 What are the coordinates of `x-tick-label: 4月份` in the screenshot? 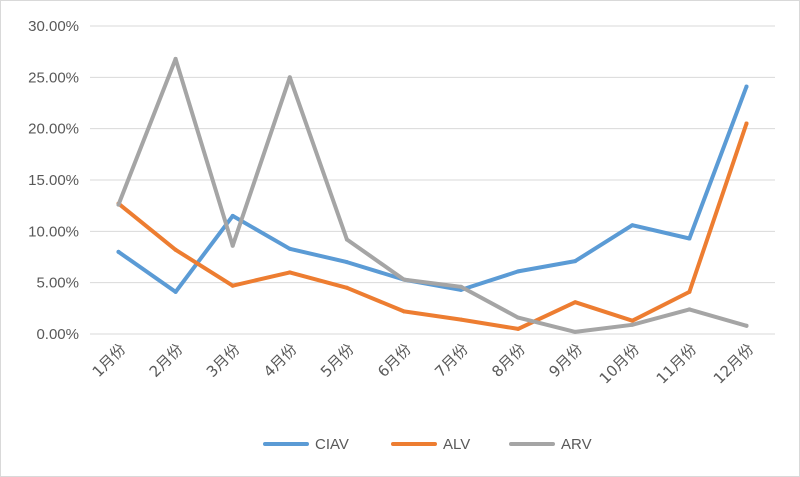 It's located at (280, 360).